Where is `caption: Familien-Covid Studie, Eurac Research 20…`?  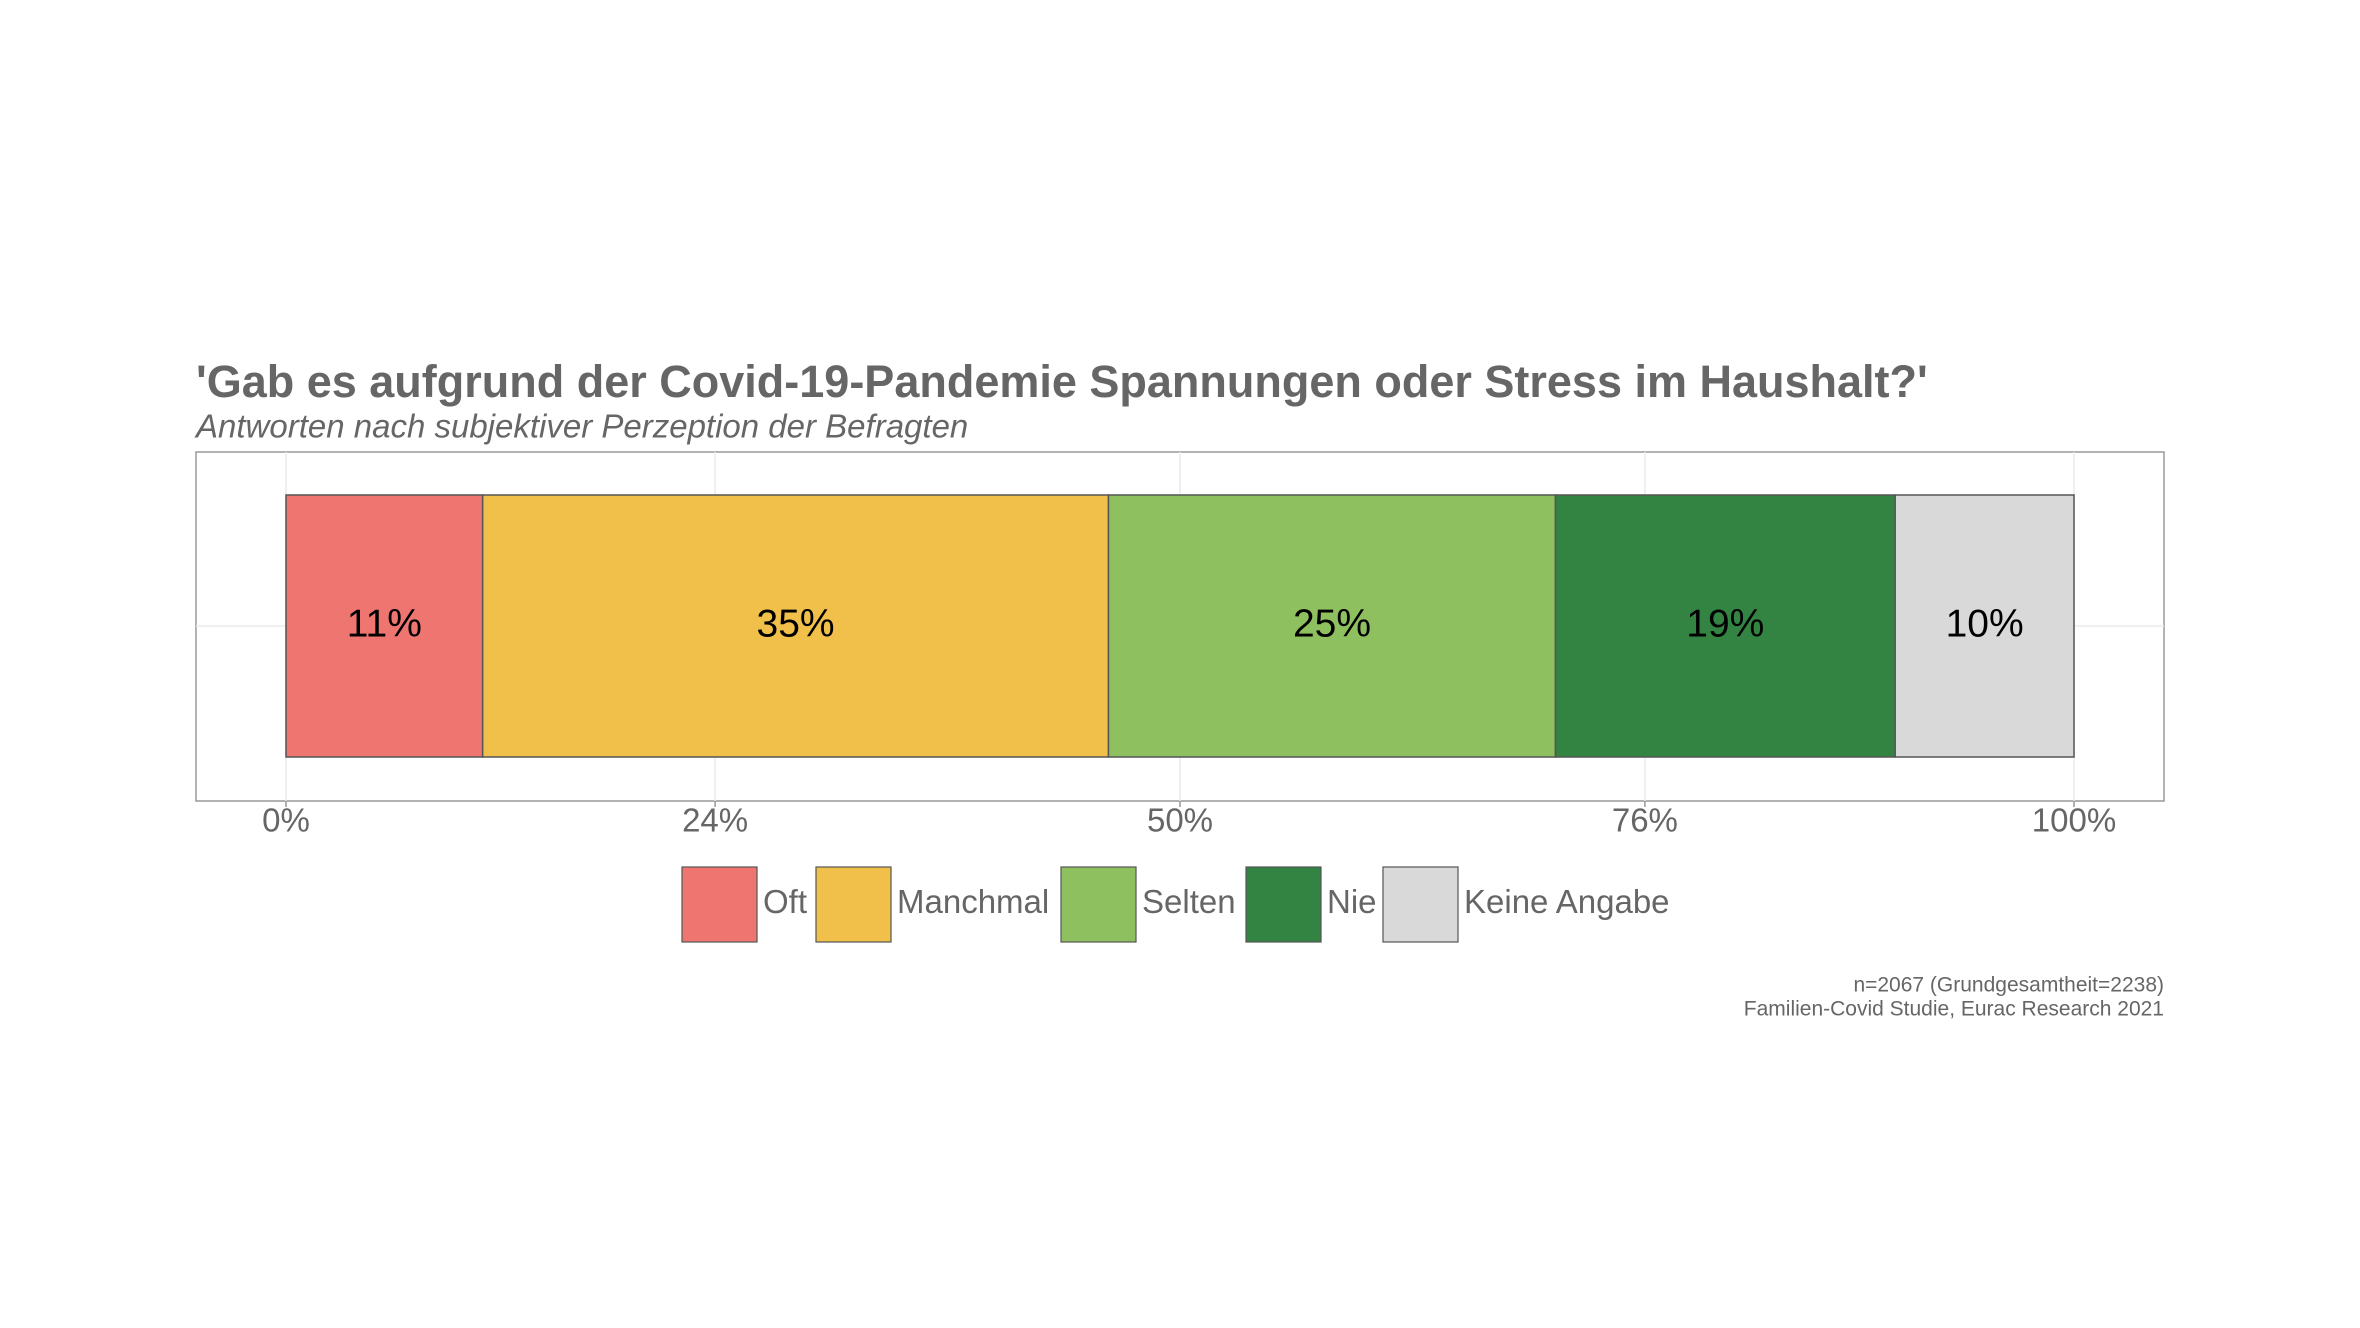
caption: Familien-Covid Studie, Eurac Research 20… is located at coordinates (1954, 1009).